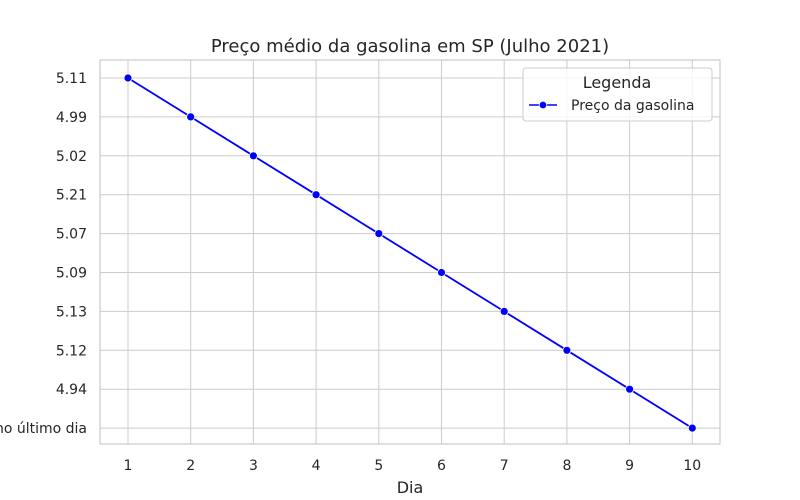 The width and height of the screenshot is (800, 500). Describe the element at coordinates (632, 106) in the screenshot. I see `legend-entry-label: Preço da gasolina` at that location.